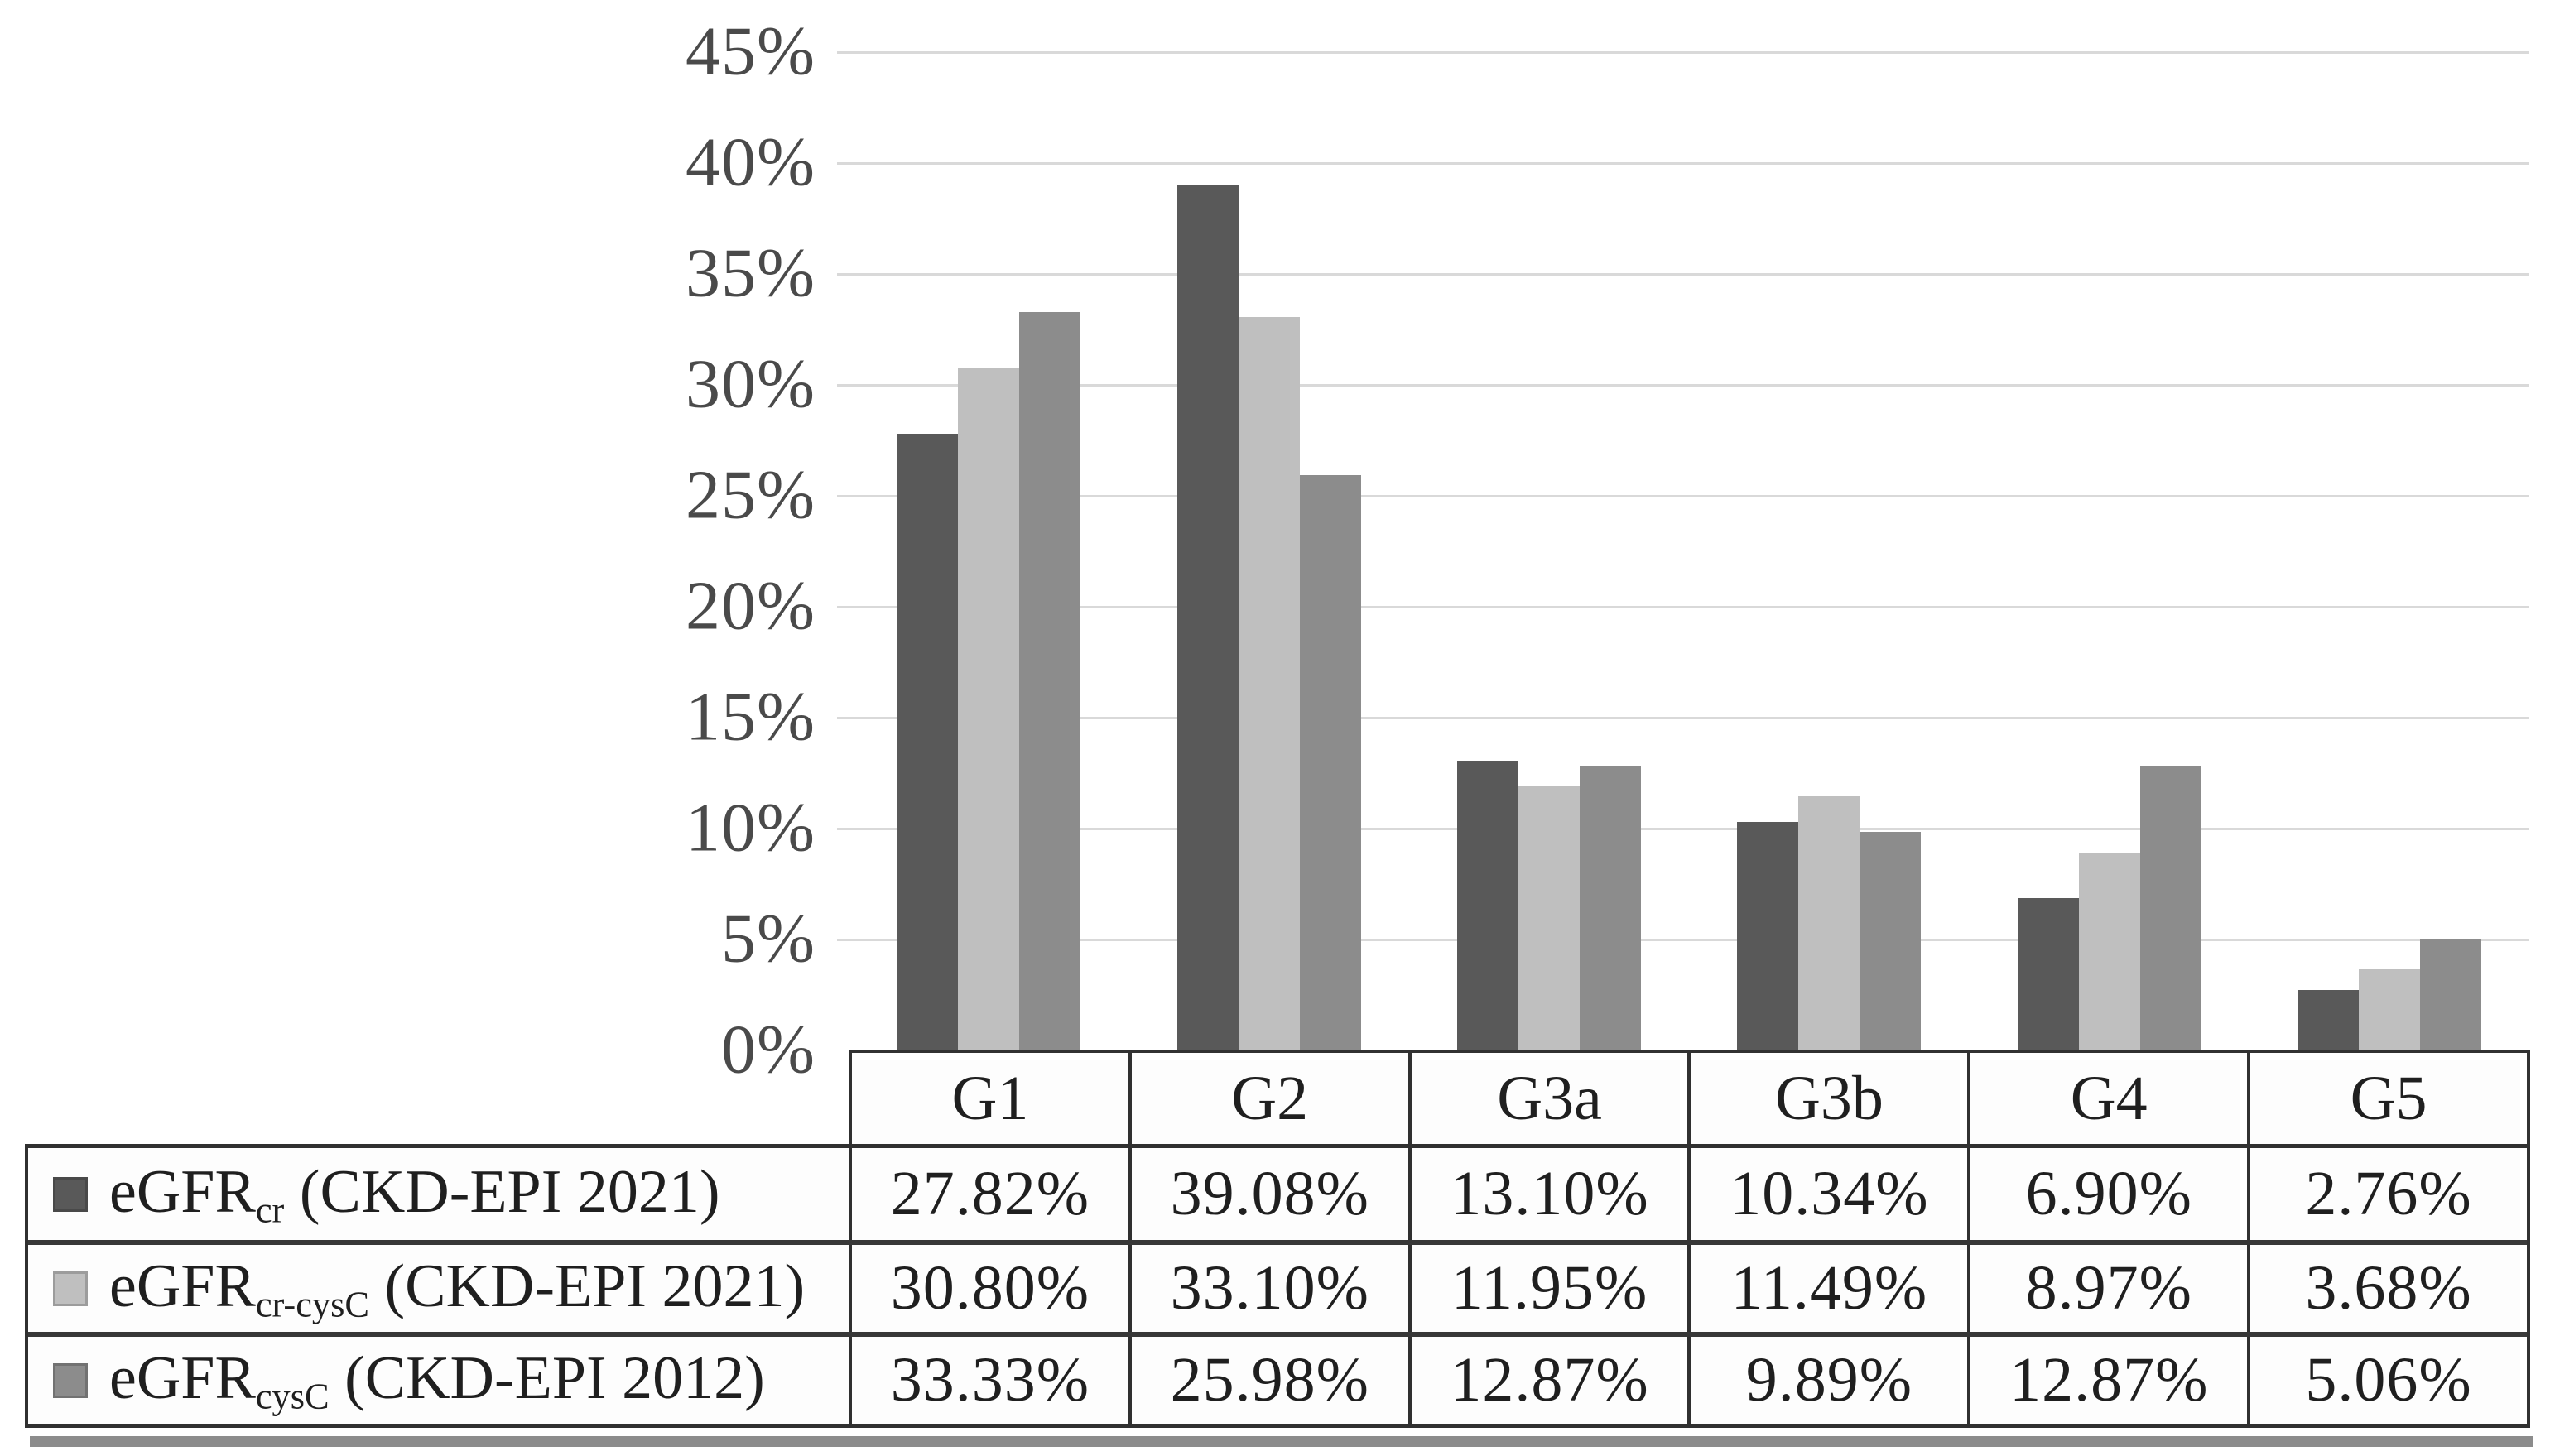 The height and width of the screenshot is (1456, 2555). What do you see at coordinates (751, 51) in the screenshot?
I see `y-tick-label: 45%` at bounding box center [751, 51].